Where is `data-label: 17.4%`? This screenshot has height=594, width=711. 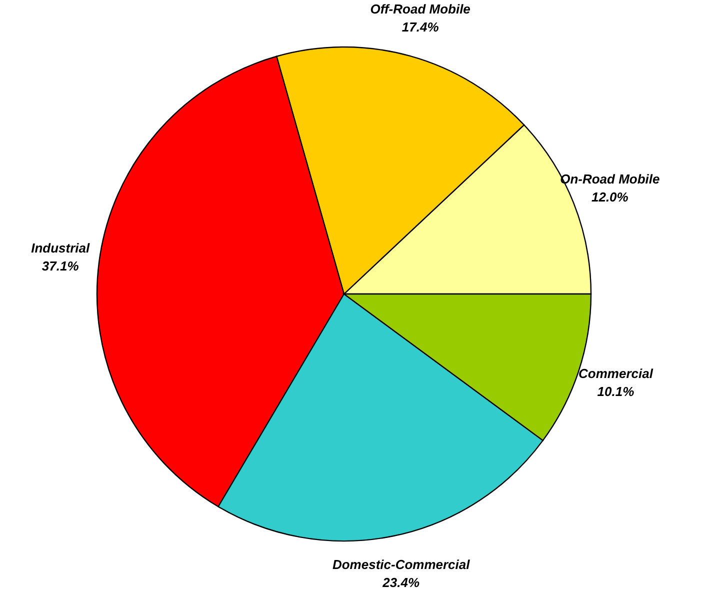 data-label: 17.4% is located at coordinates (421, 26).